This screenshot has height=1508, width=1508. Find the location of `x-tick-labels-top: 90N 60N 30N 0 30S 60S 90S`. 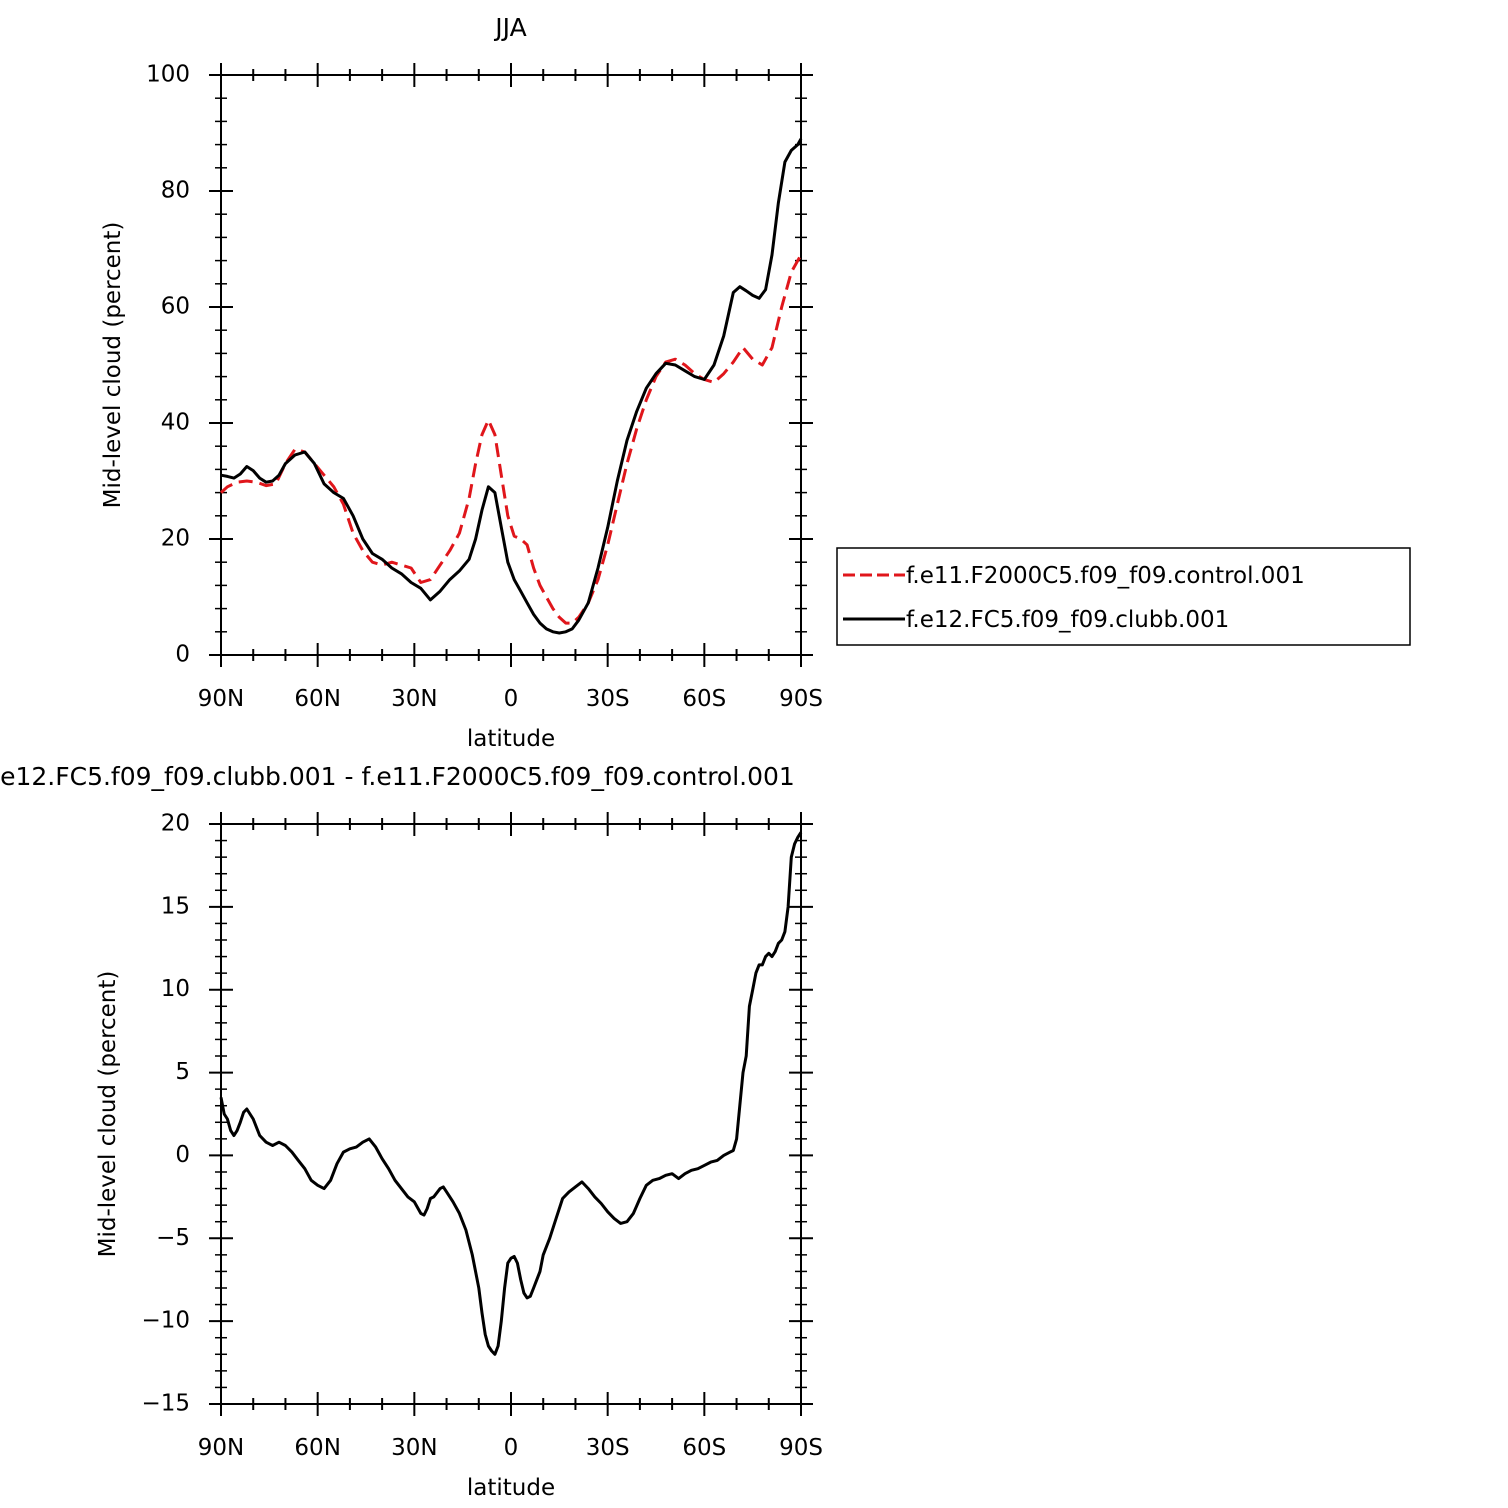

x-tick-labels-top: 90N 60N 30N 0 30S 60S 90S is located at coordinates (510, 699).